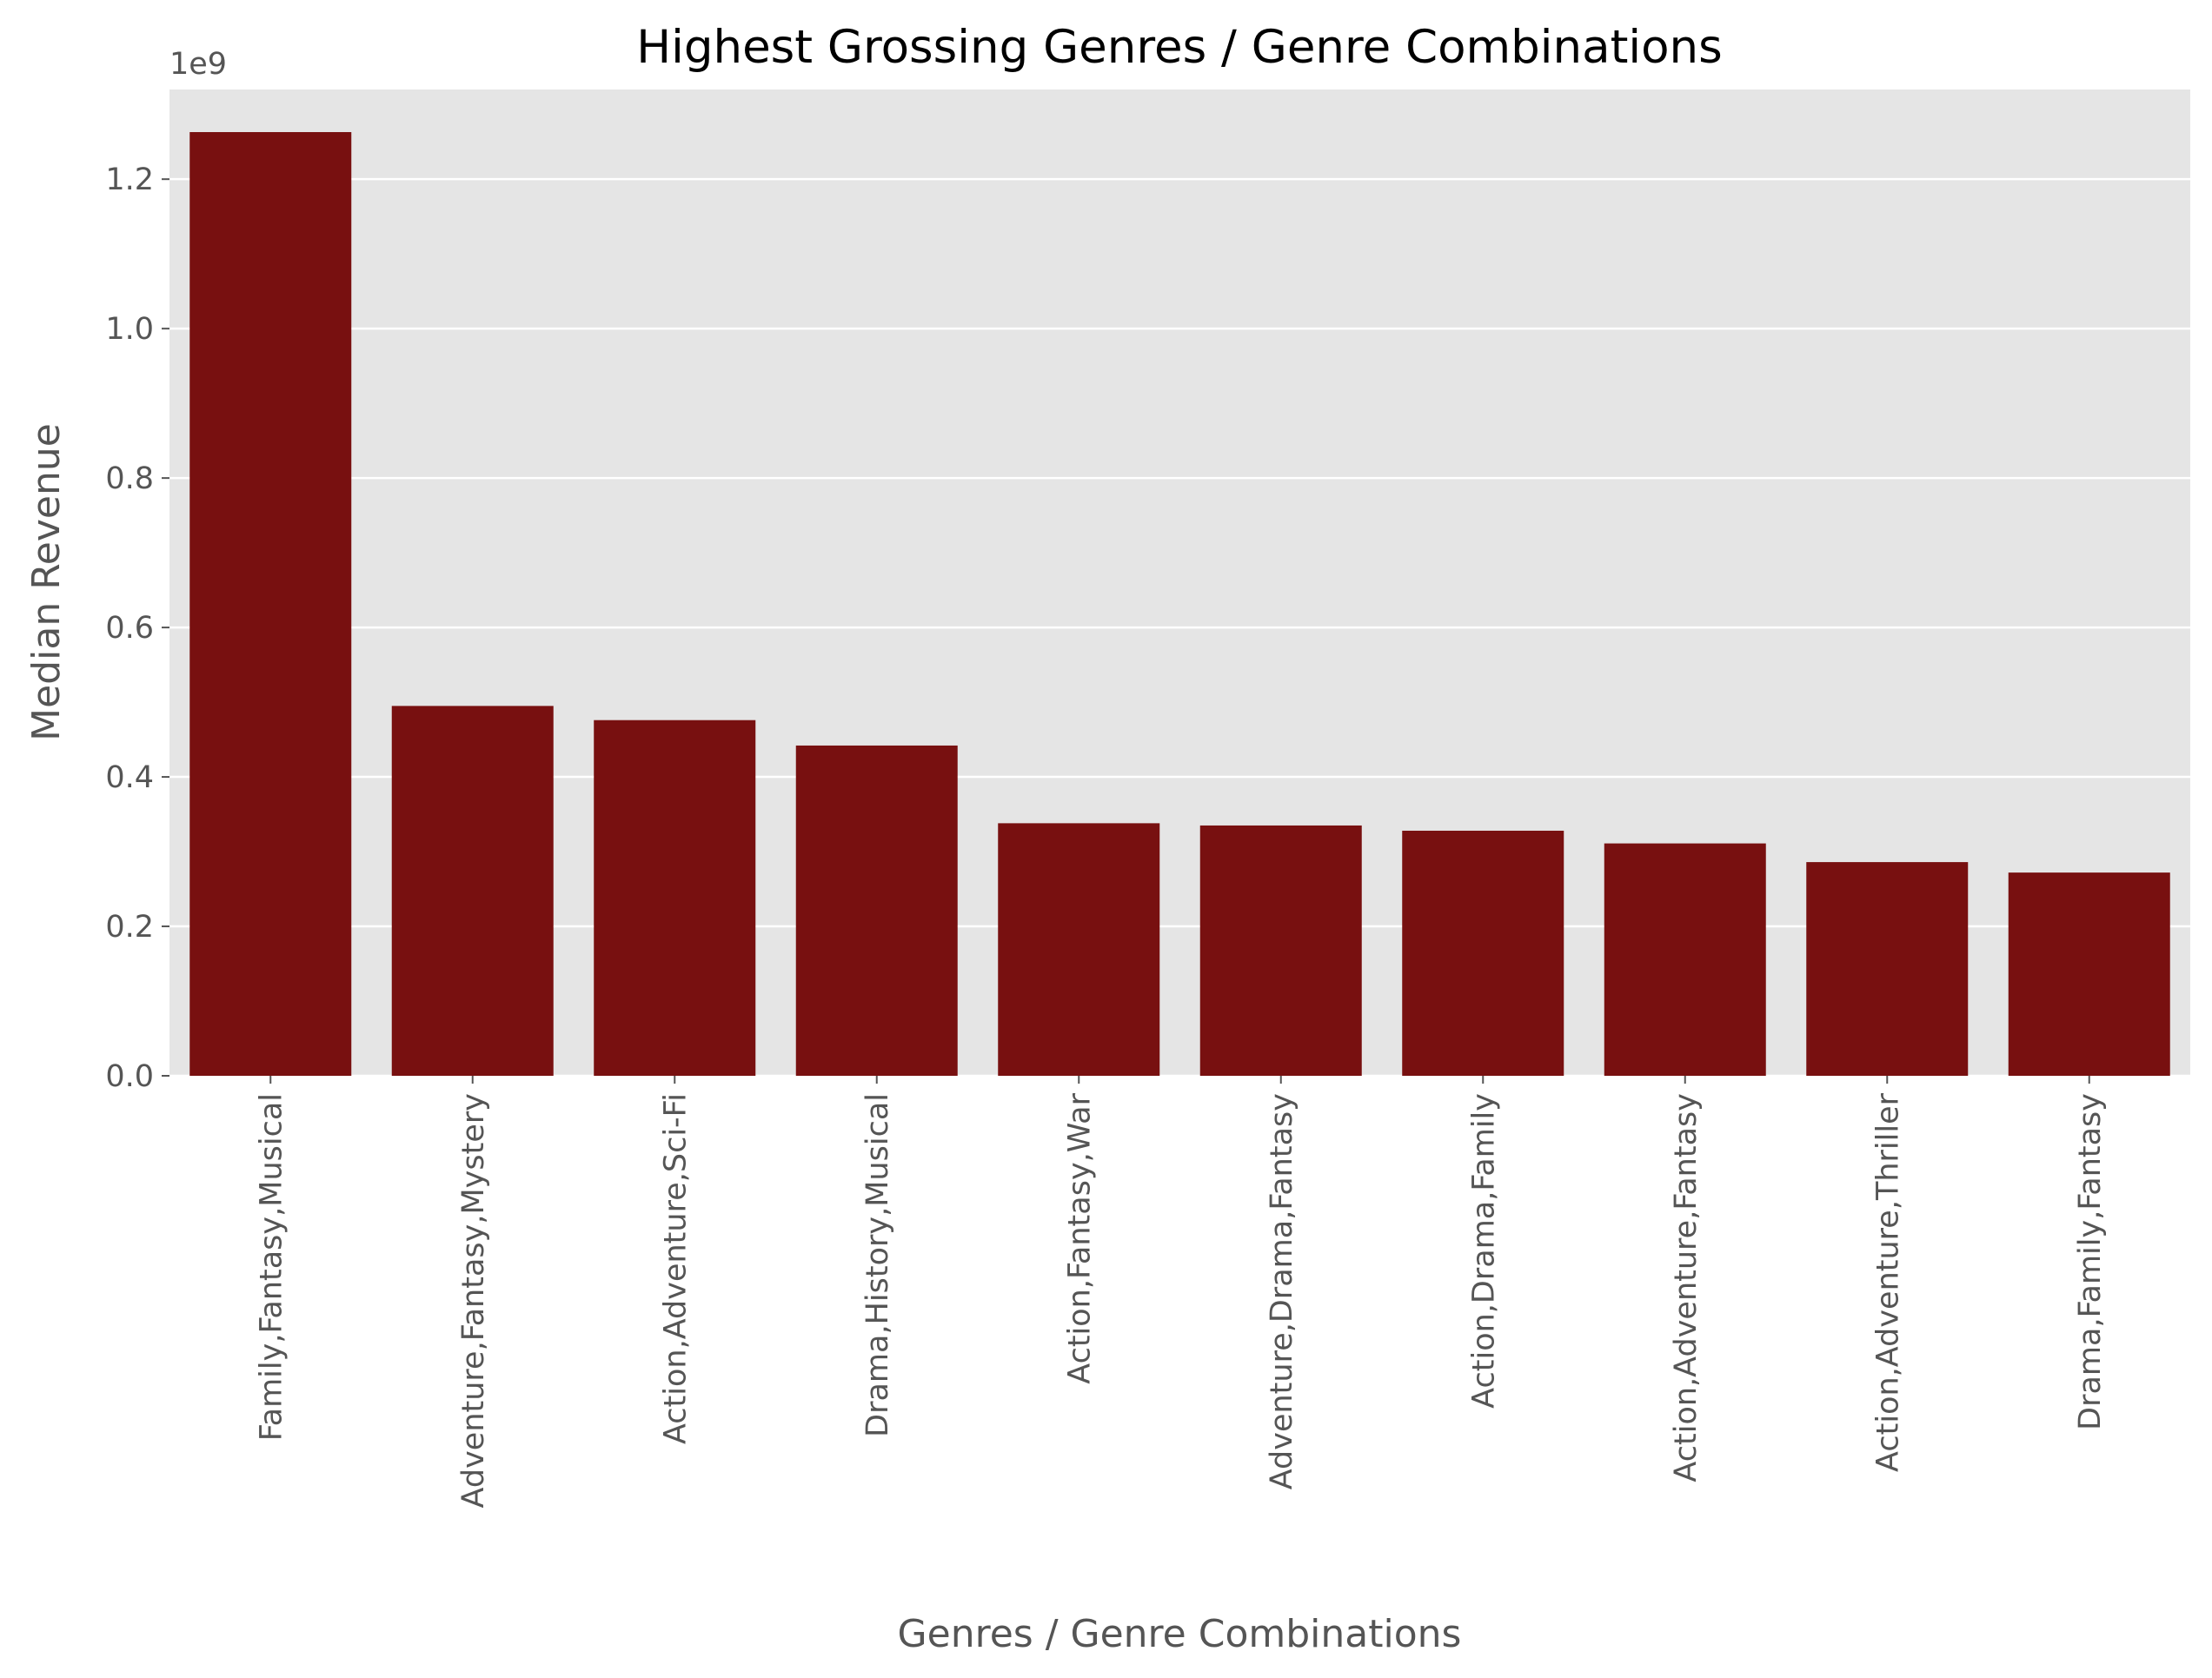 The image size is (2212, 1678). What do you see at coordinates (129, 478) in the screenshot?
I see `y-tick-label: 0.8` at bounding box center [129, 478].